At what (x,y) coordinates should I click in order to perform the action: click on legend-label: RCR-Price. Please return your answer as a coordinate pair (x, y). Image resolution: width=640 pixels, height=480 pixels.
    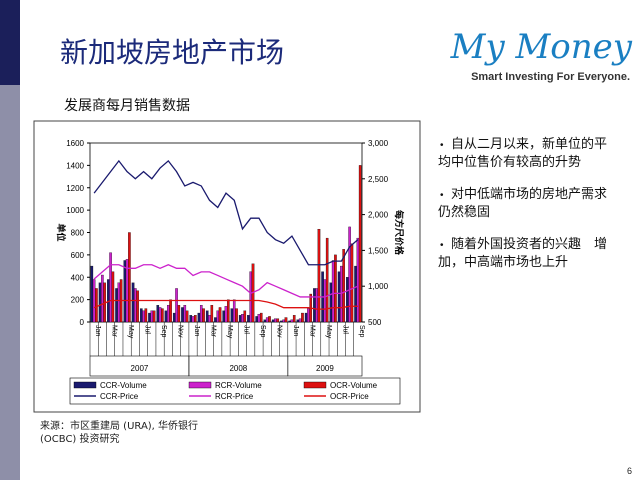
    Looking at the image, I should click on (234, 396).